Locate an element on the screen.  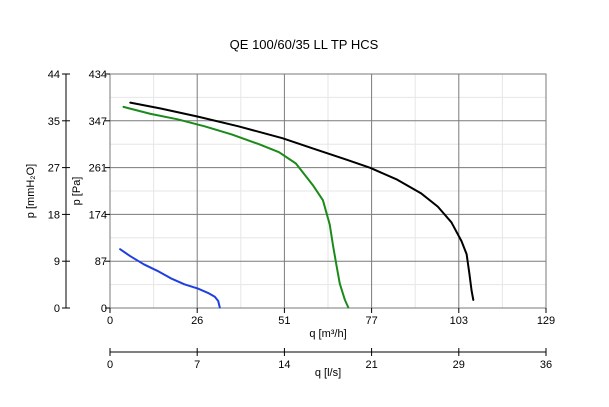
x2-tick-label: 36 is located at coordinates (546, 365).